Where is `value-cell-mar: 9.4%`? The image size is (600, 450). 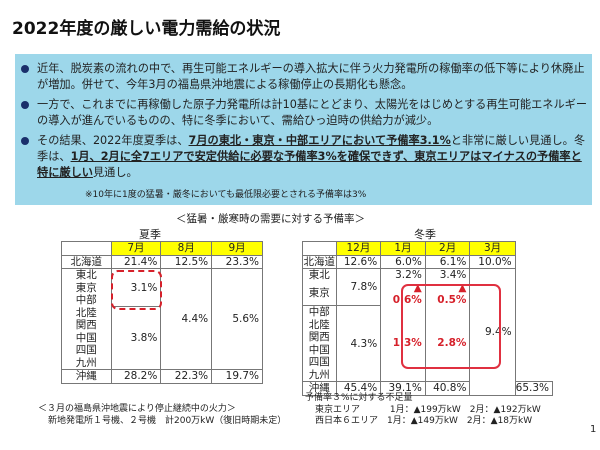 value-cell-mar: 9.4% is located at coordinates (492, 332).